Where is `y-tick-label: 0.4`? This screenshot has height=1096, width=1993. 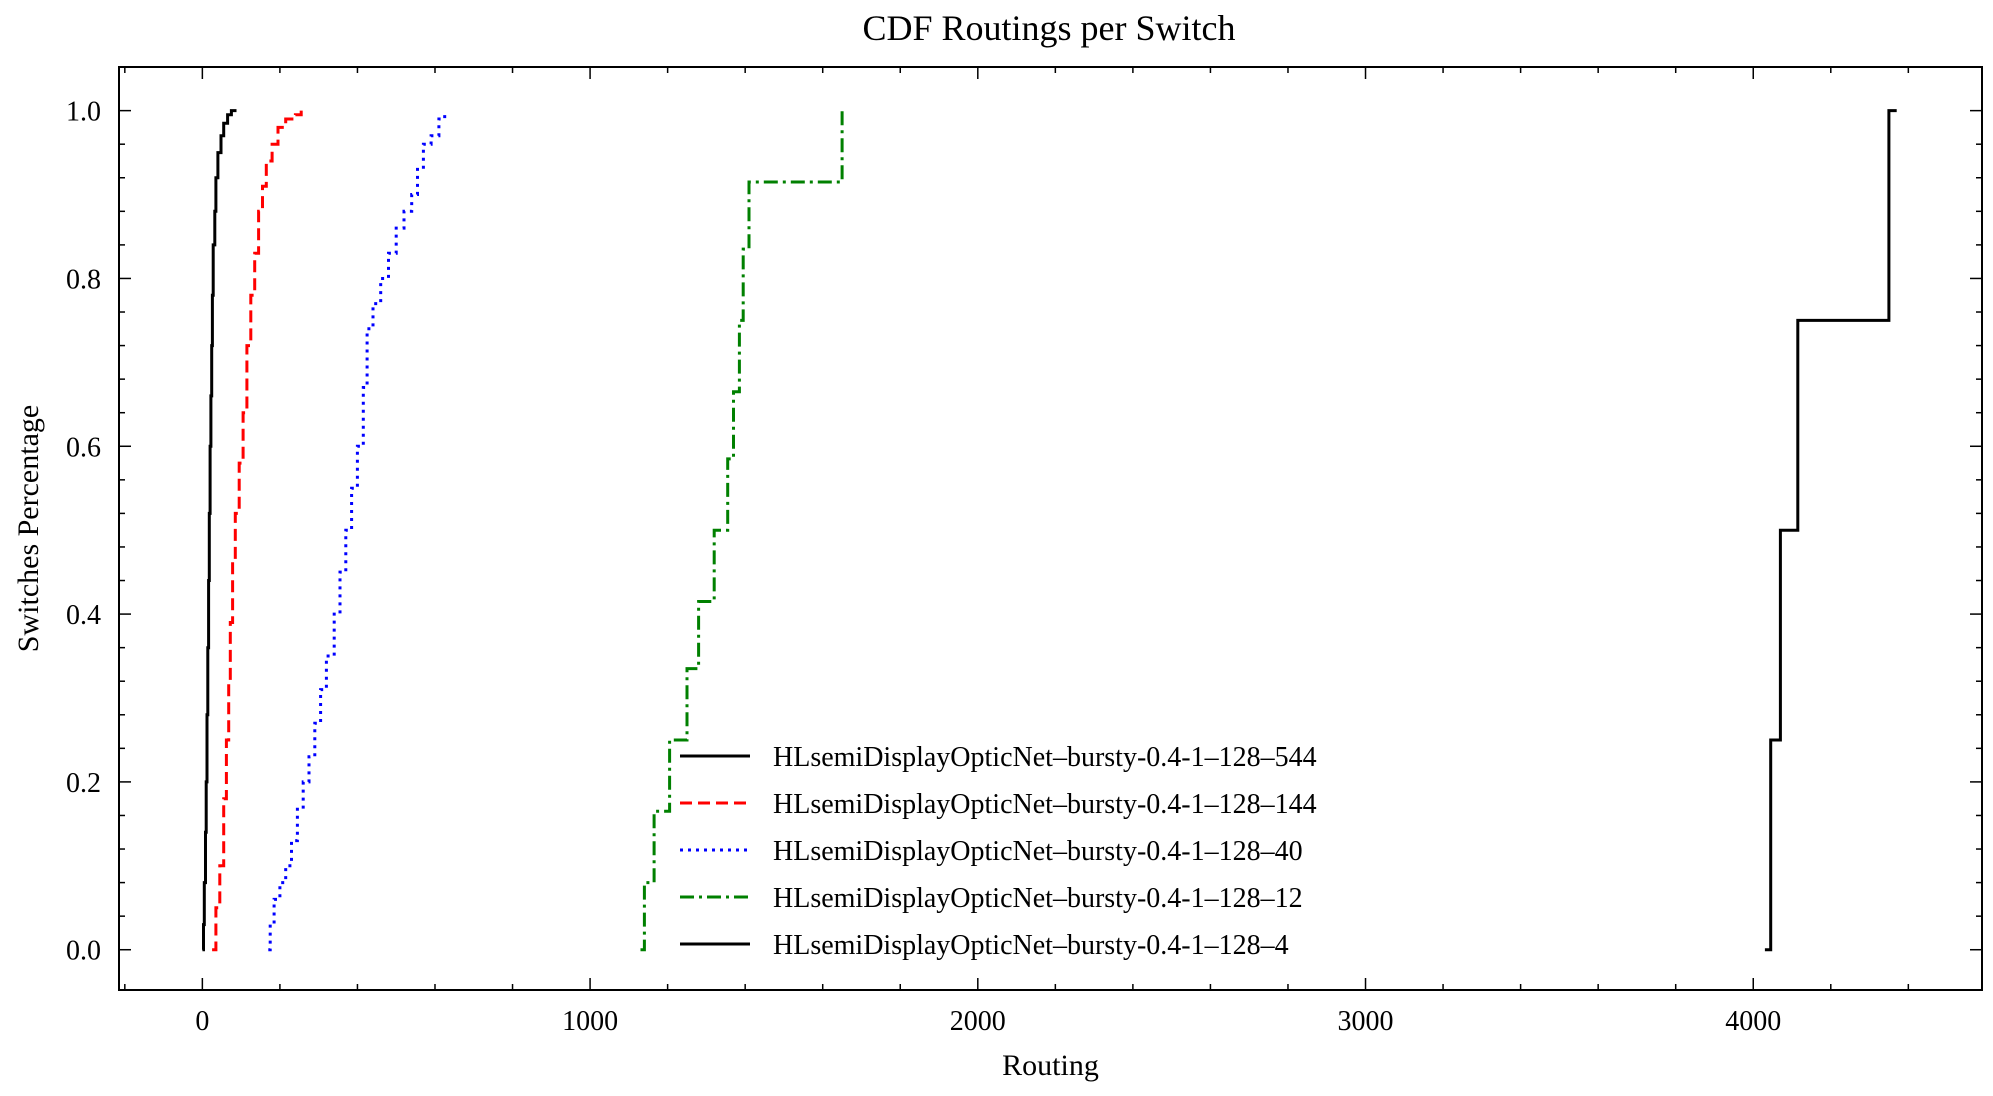
y-tick-label: 0.4 is located at coordinates (83, 615).